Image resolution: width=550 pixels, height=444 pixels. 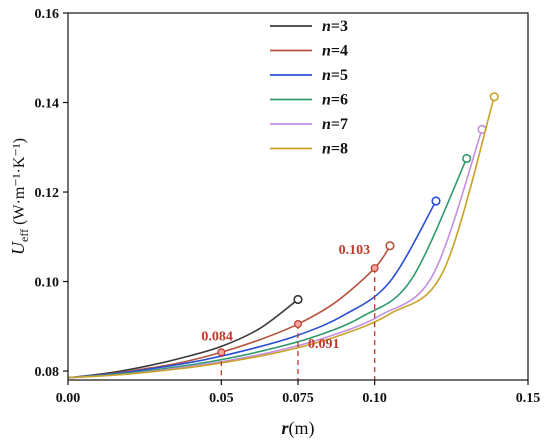 What do you see at coordinates (309, 88) in the screenshot?
I see `legend: n=3 n=4 n=5 n=6 n=7 n=8` at bounding box center [309, 88].